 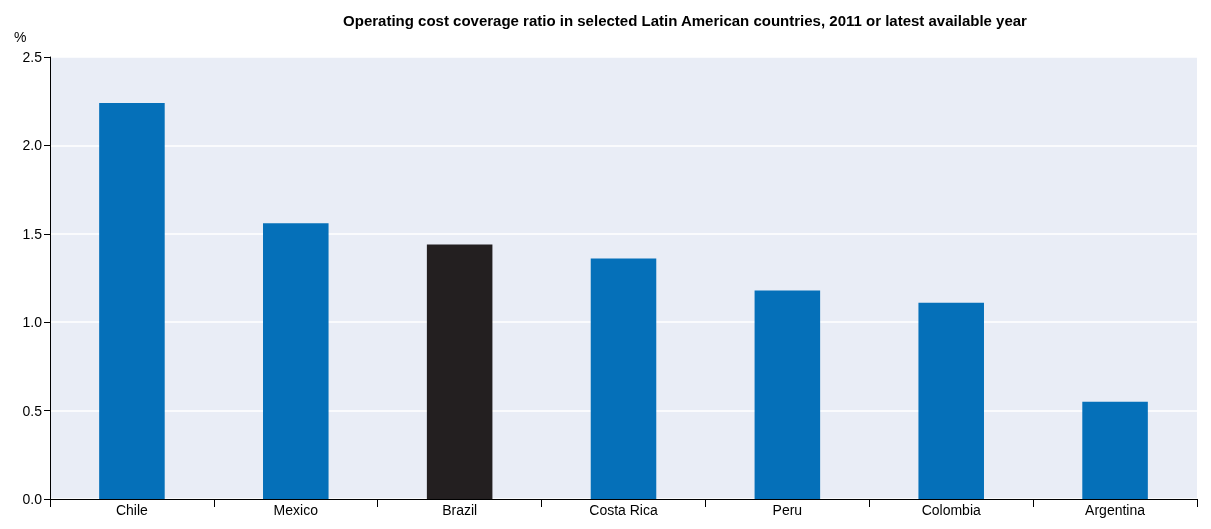 What do you see at coordinates (20, 37) in the screenshot?
I see `y-axis-title: %` at bounding box center [20, 37].